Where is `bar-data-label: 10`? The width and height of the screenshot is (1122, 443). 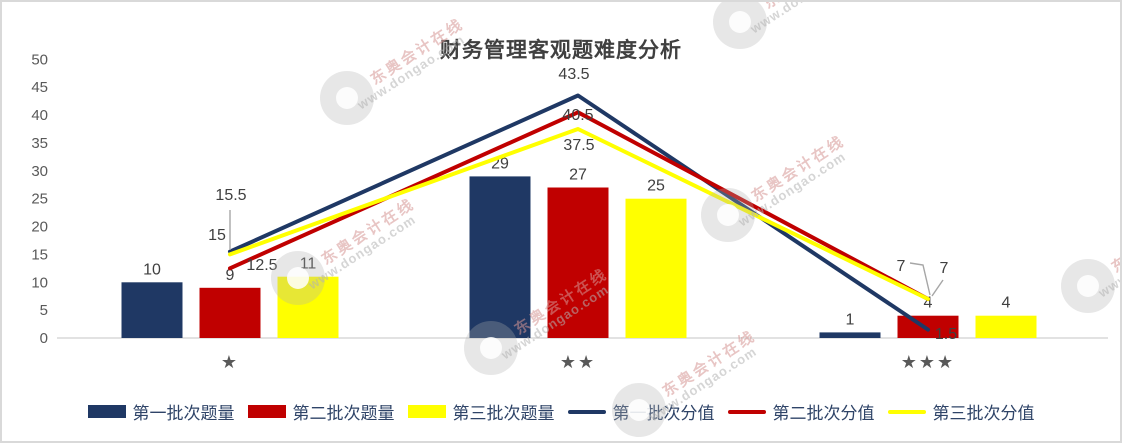
bar-data-label: 10 is located at coordinates (152, 269).